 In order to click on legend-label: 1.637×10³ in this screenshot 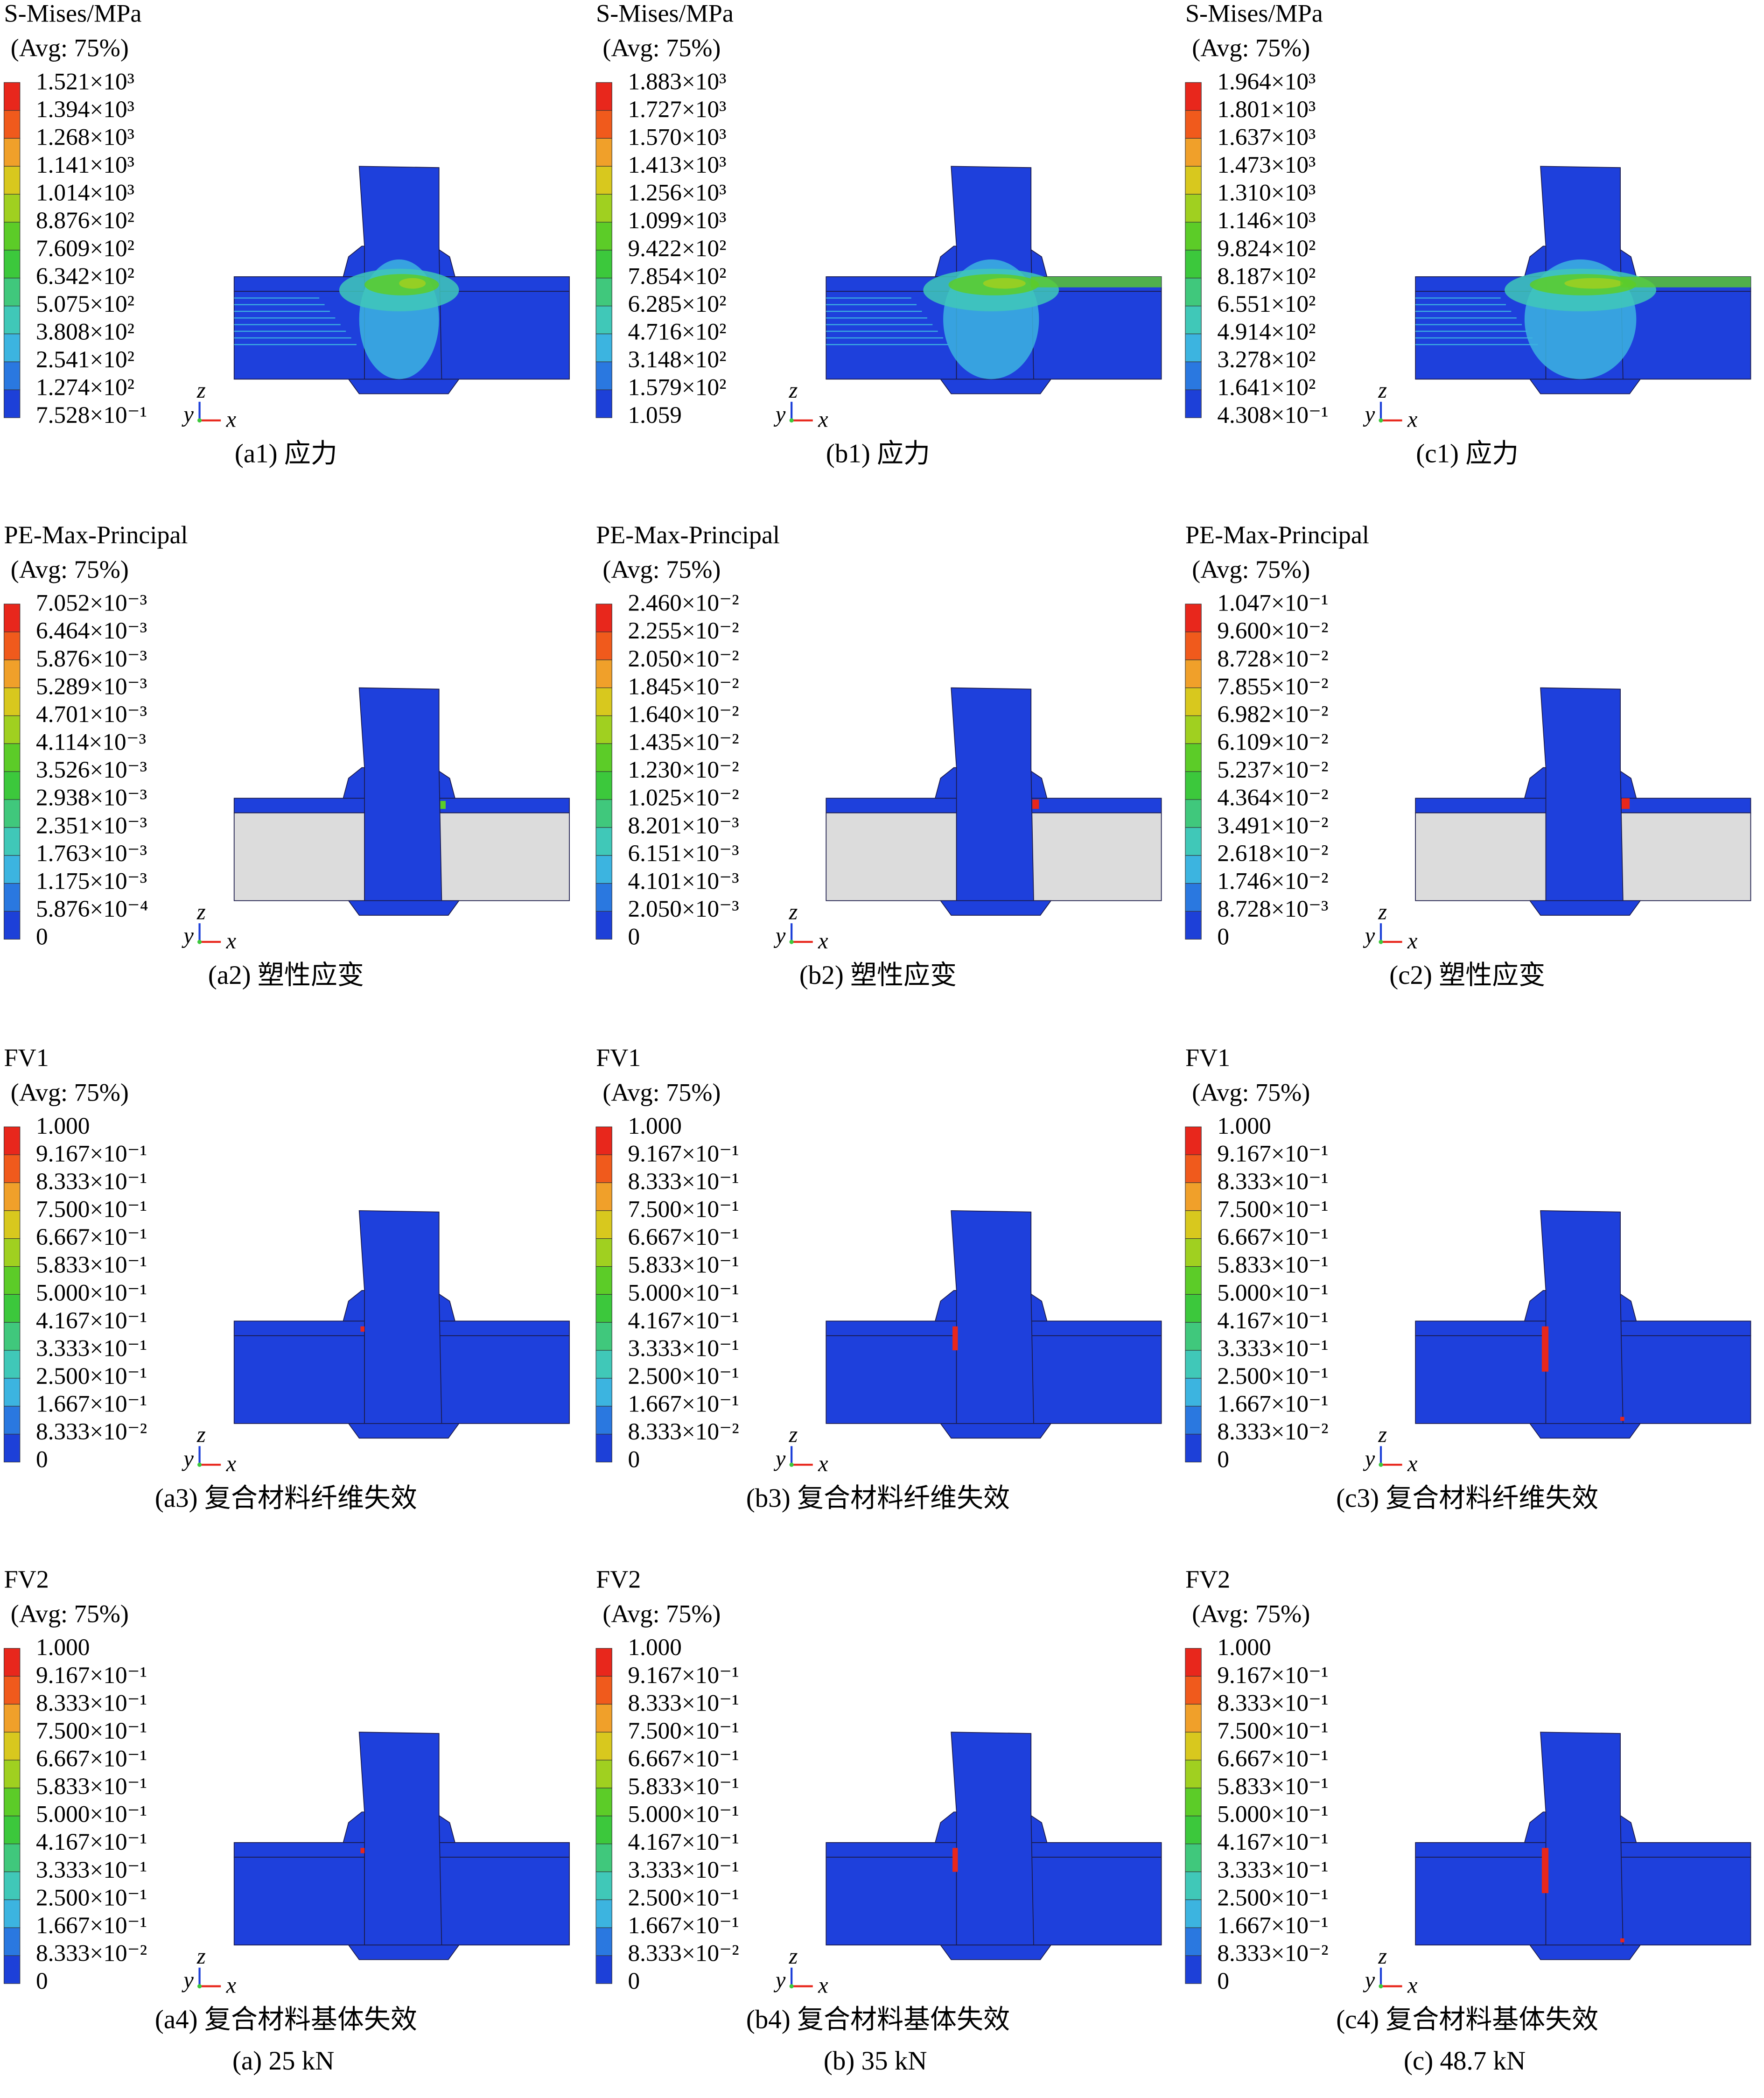, I will do `click(1266, 137)`.